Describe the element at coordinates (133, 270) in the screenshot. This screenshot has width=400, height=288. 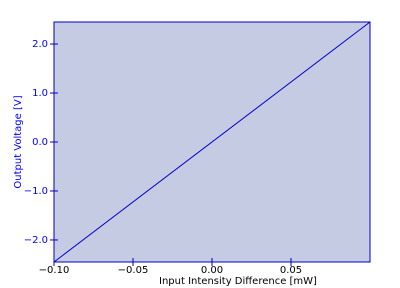
I see `x-tick-label: −0.05` at that location.